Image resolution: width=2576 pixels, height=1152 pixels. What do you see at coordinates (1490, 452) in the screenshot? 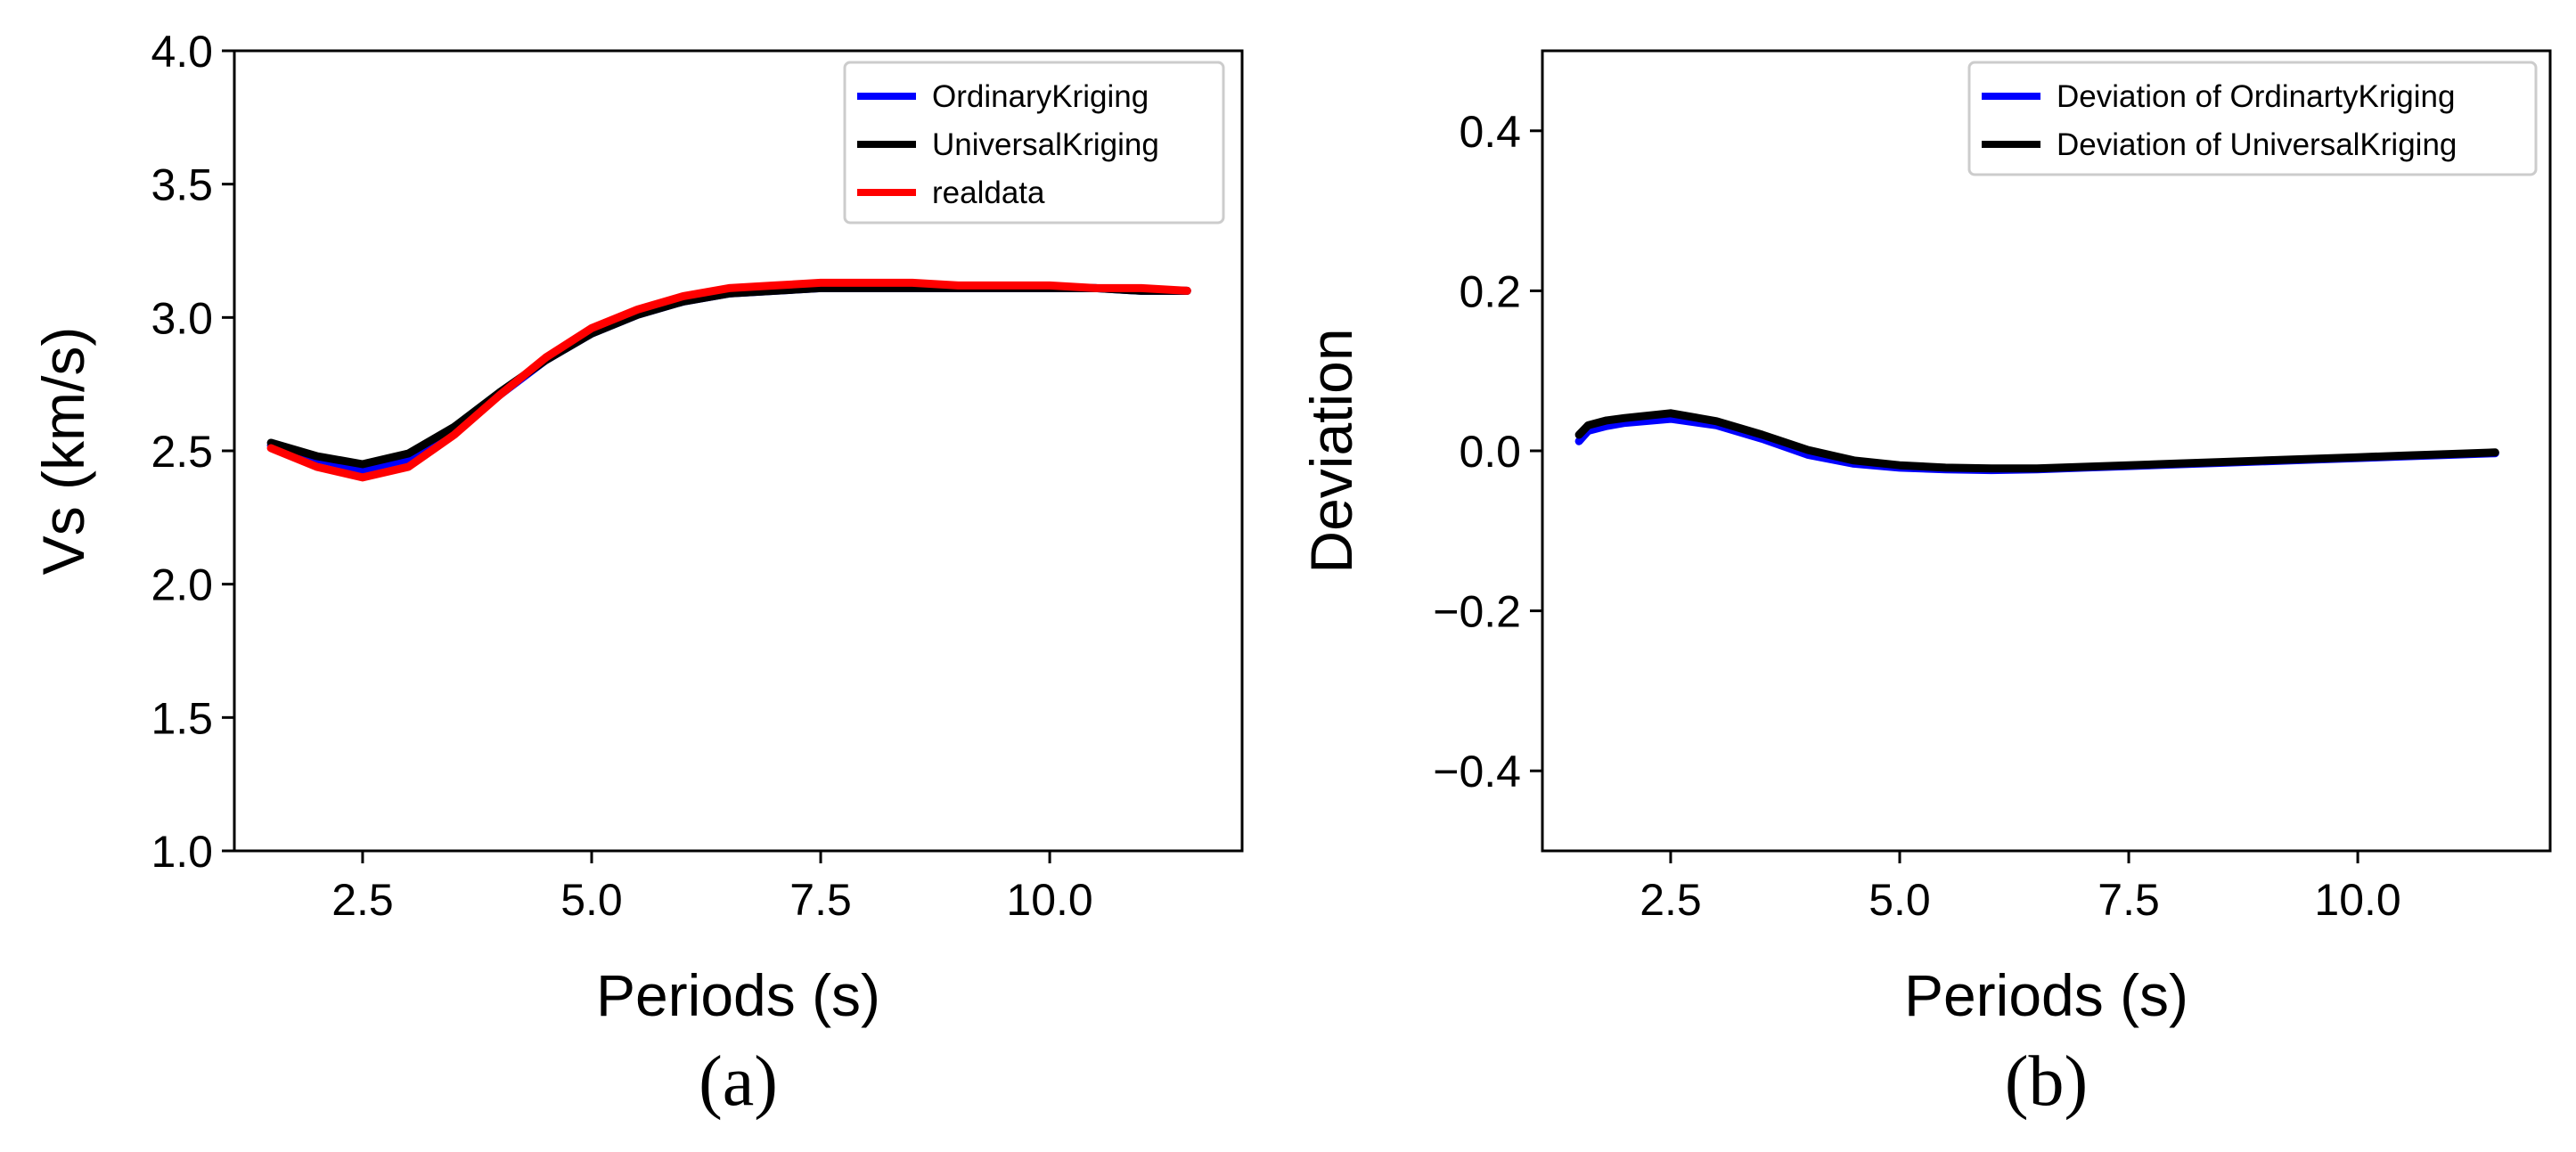
I see `y-tick-label: 0.0` at bounding box center [1490, 452].